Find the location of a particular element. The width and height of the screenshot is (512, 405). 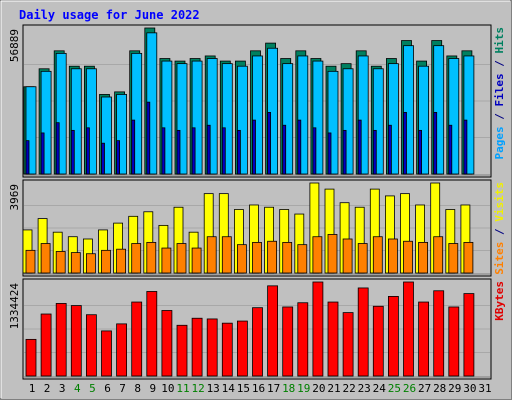

bottom-series-legend: KBytes is located at coordinates (499, 301).